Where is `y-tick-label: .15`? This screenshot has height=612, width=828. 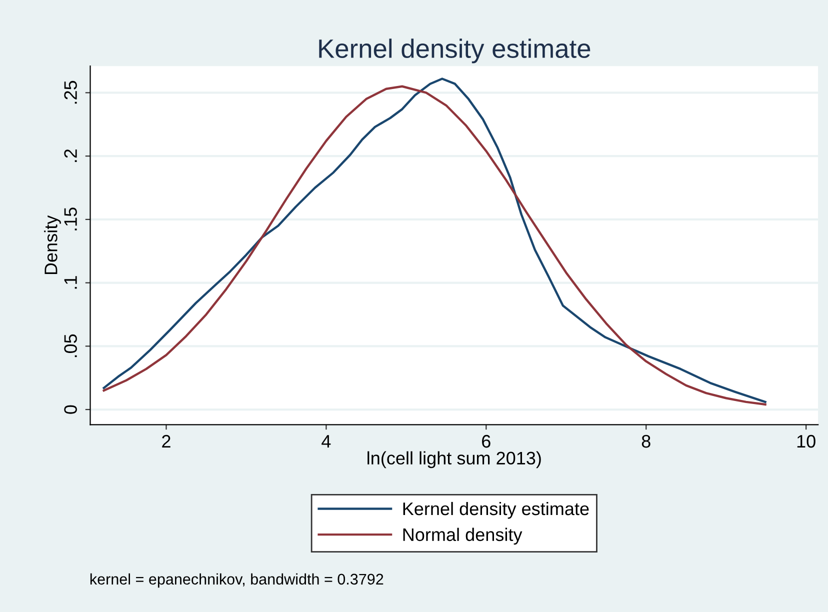
y-tick-label: .15 is located at coordinates (70, 219).